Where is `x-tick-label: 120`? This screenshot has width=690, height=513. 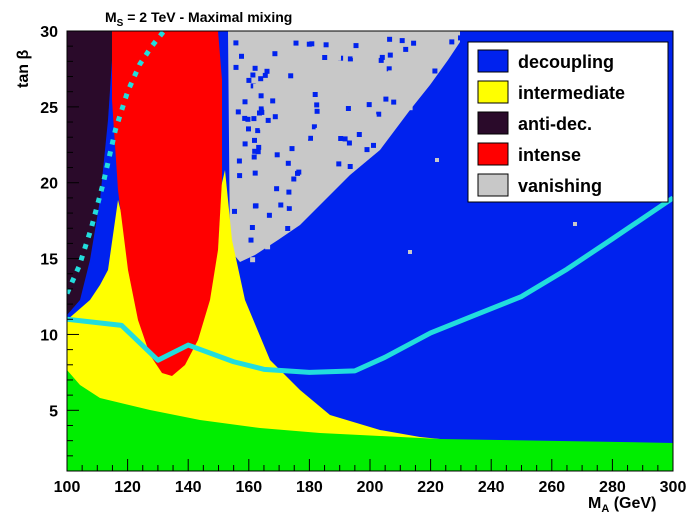 x-tick-label: 120 is located at coordinates (127, 487).